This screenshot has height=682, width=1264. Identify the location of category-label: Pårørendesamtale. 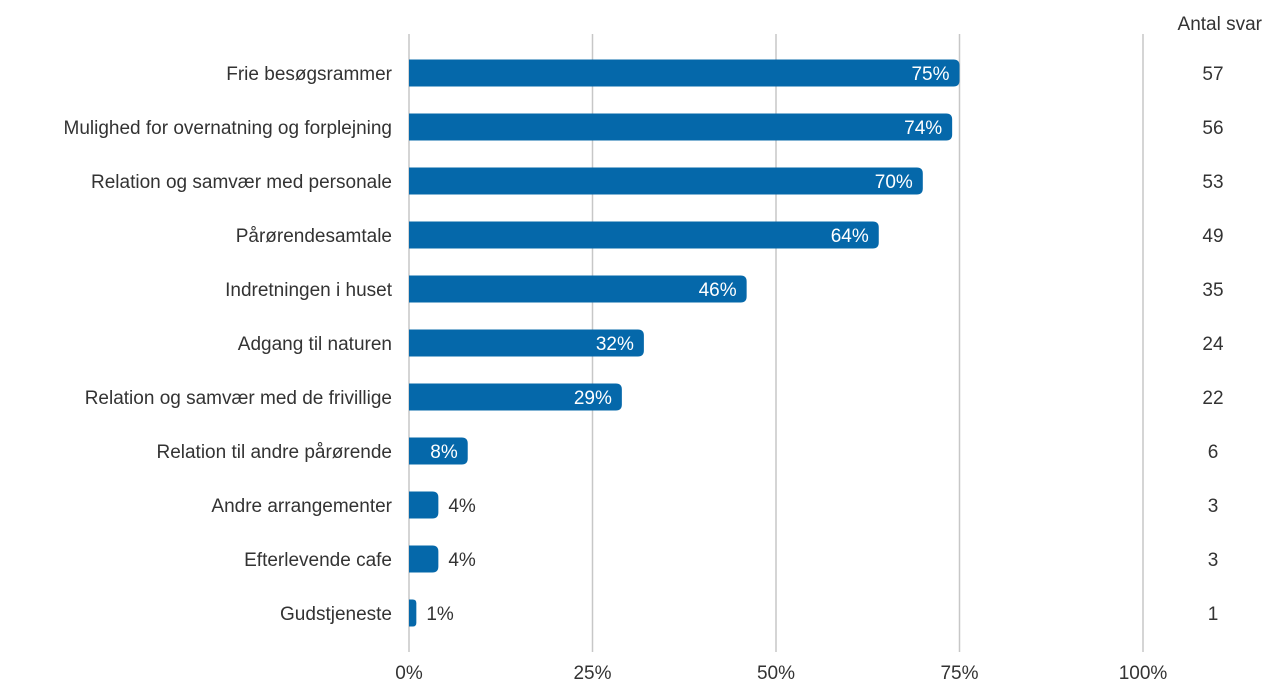
(314, 236).